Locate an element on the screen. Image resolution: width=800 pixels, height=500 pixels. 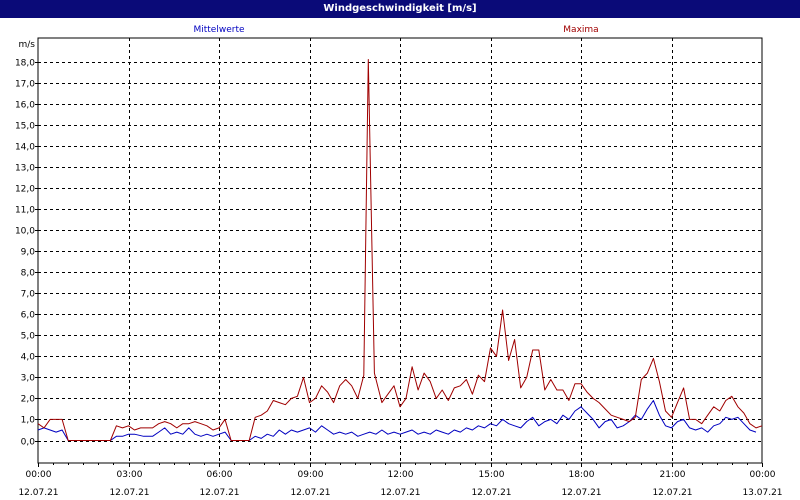
x-tick-time: 12:00 is located at coordinates (401, 475).